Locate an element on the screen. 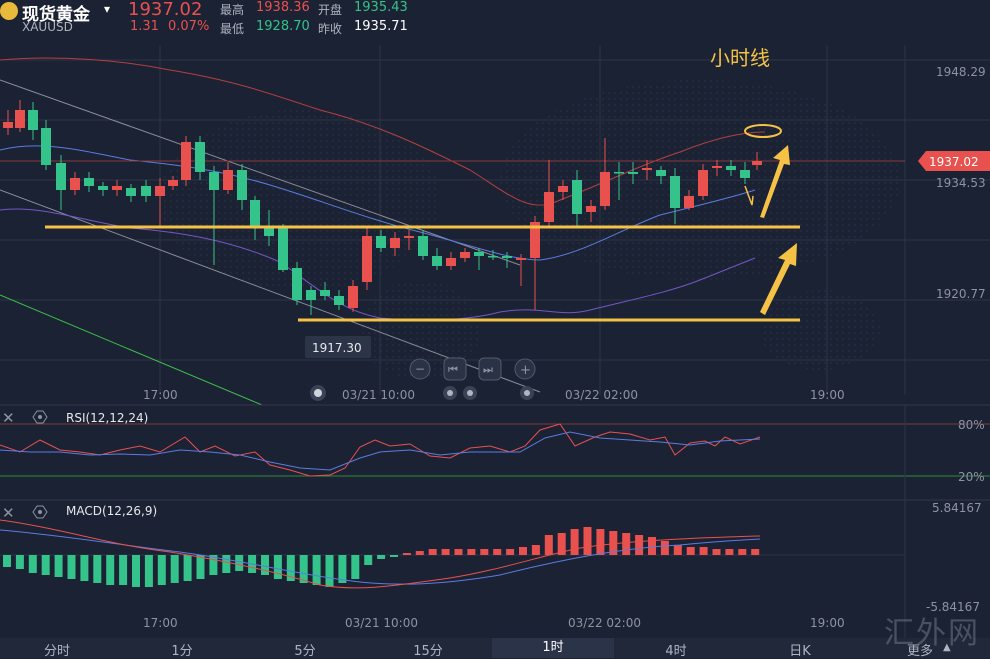  prev-close-label: 昨收 is located at coordinates (330, 29).